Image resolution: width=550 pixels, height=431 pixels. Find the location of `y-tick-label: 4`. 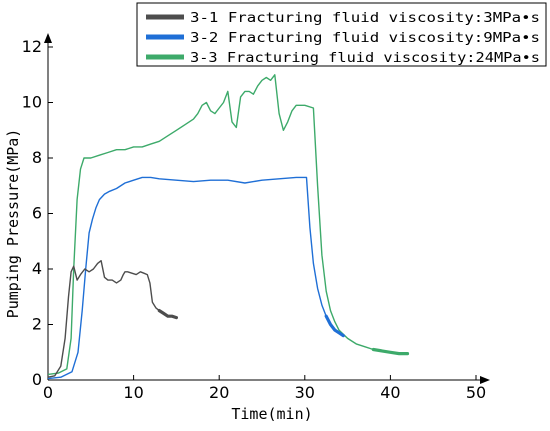

y-tick-label: 4 is located at coordinates (37, 268).